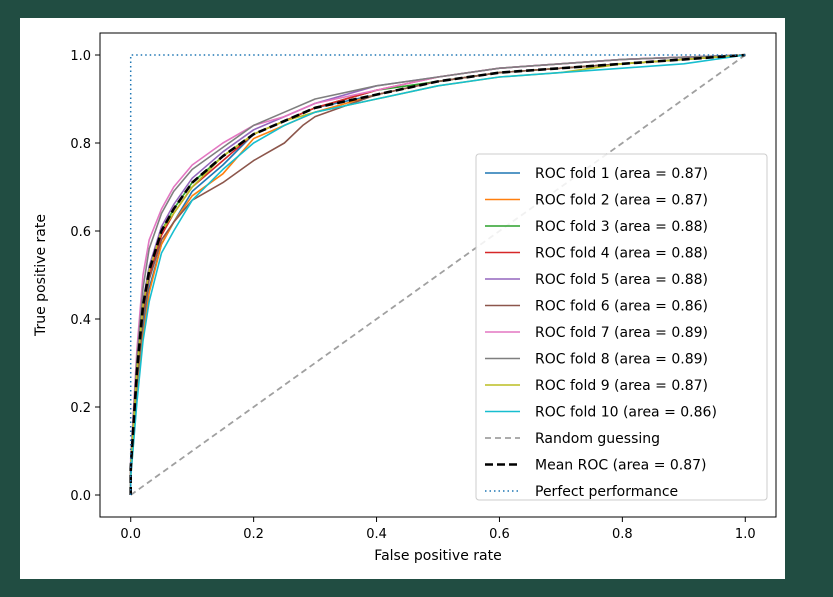 The image size is (833, 597). I want to click on x-axis-label: False positive rate, so click(437, 556).